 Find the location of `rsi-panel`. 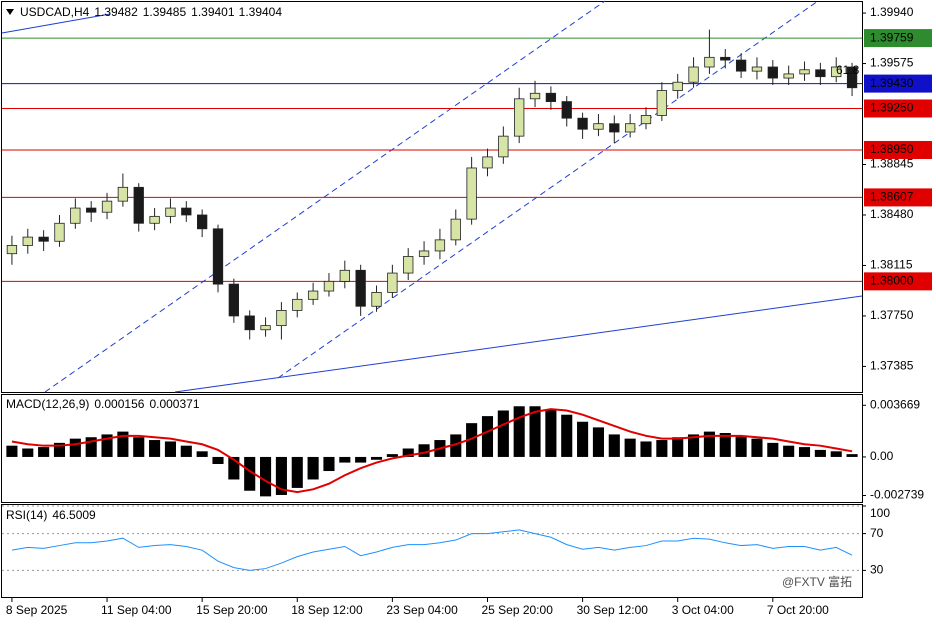

rsi-panel is located at coordinates (432, 551).